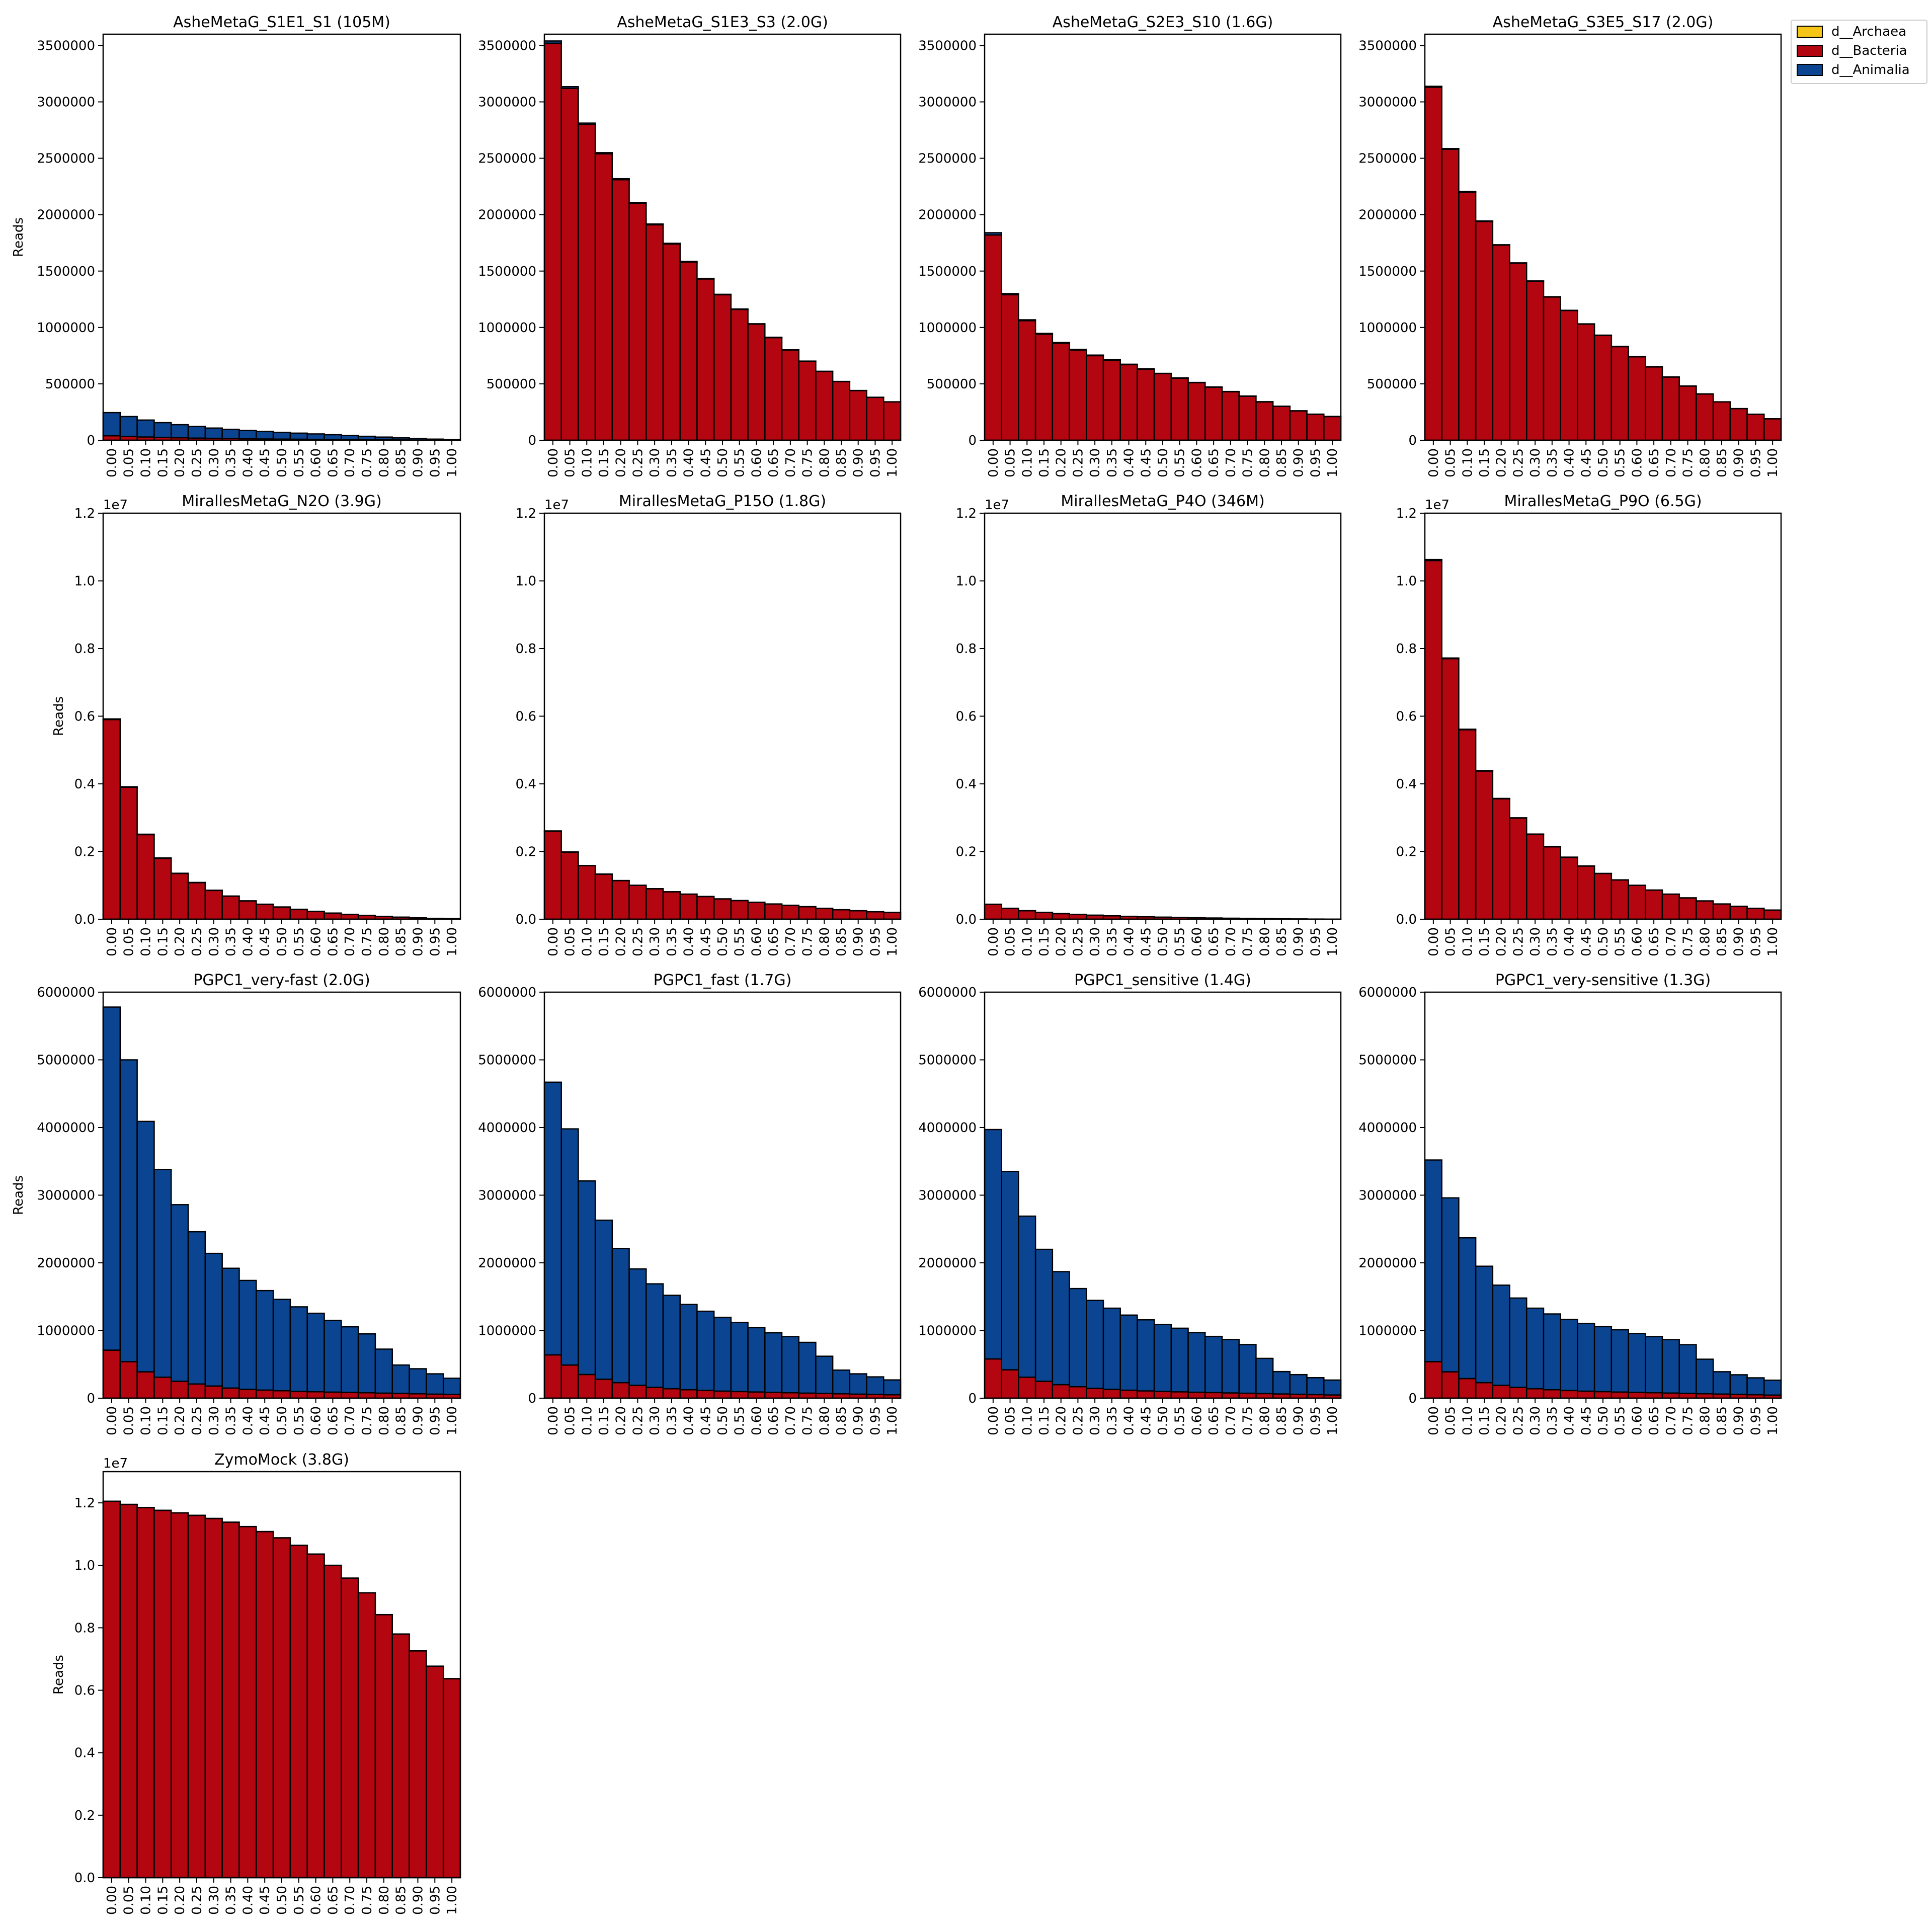 This screenshot has height=1932, width=1932. What do you see at coordinates (1249, 1421) in the screenshot?
I see `x-tick-label: 0.75` at bounding box center [1249, 1421].